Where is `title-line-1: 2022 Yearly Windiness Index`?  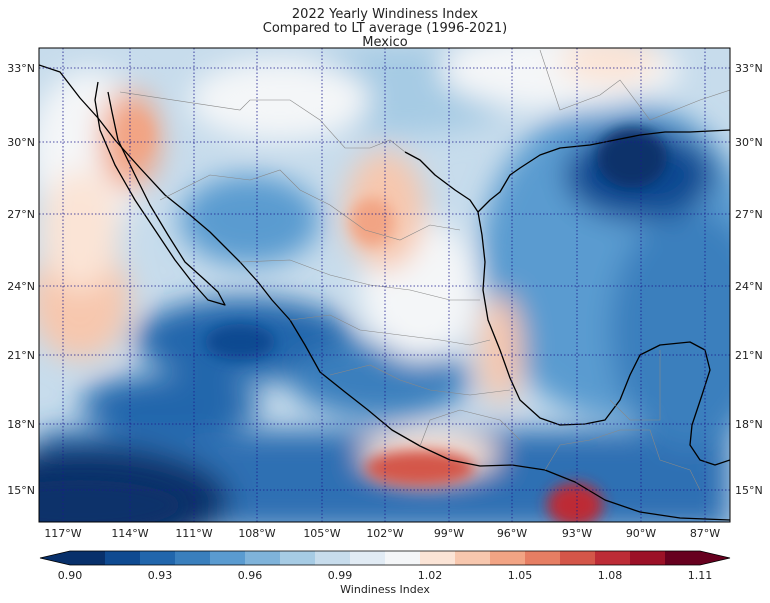
title-line-1: 2022 Yearly Windiness Index is located at coordinates (385, 14).